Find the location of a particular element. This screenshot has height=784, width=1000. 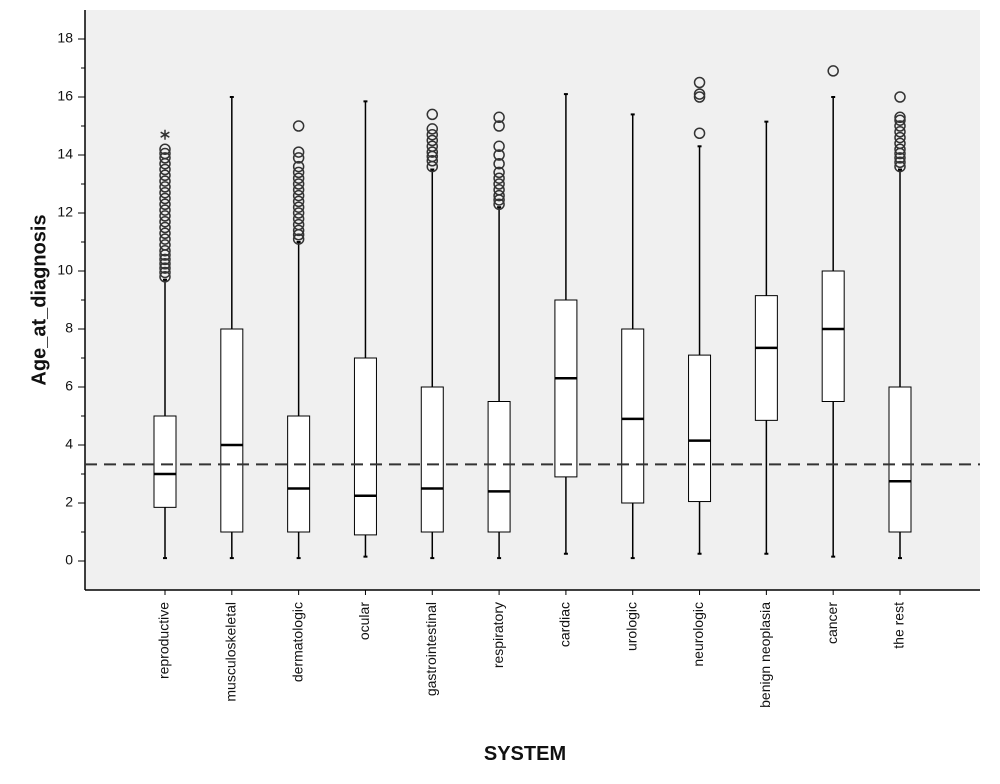

x-tick-label: ocular is located at coordinates (364, 621).